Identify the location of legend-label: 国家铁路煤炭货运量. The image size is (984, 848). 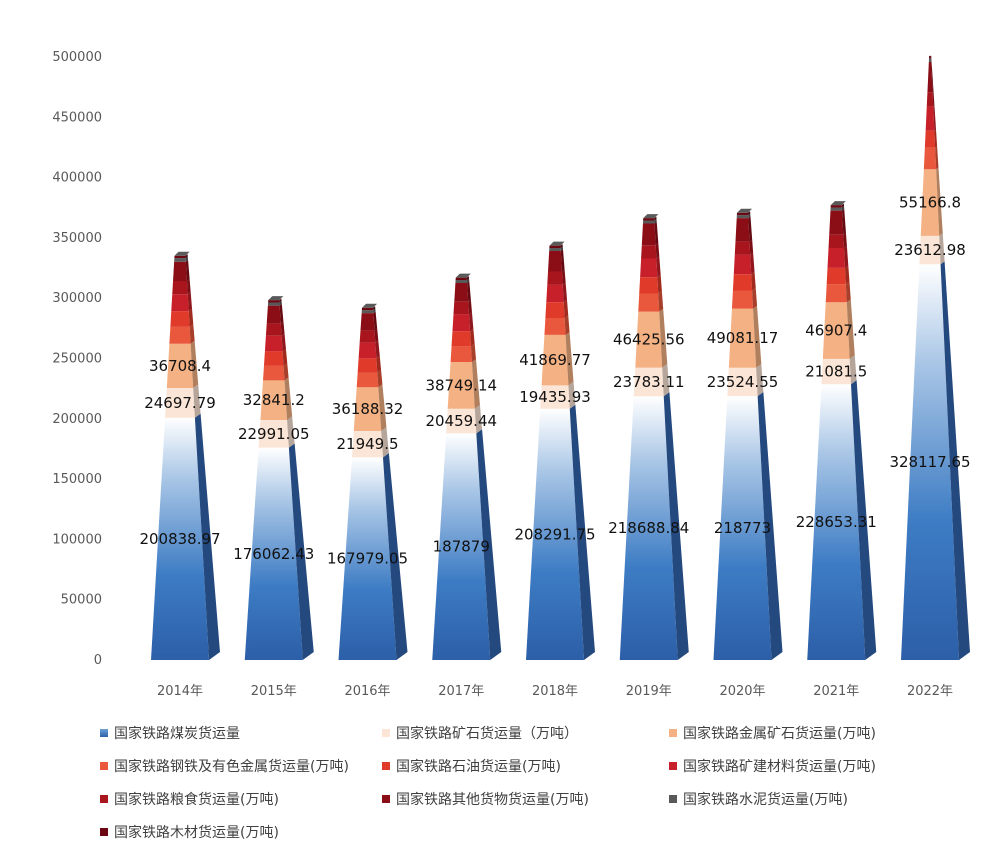
(177, 734).